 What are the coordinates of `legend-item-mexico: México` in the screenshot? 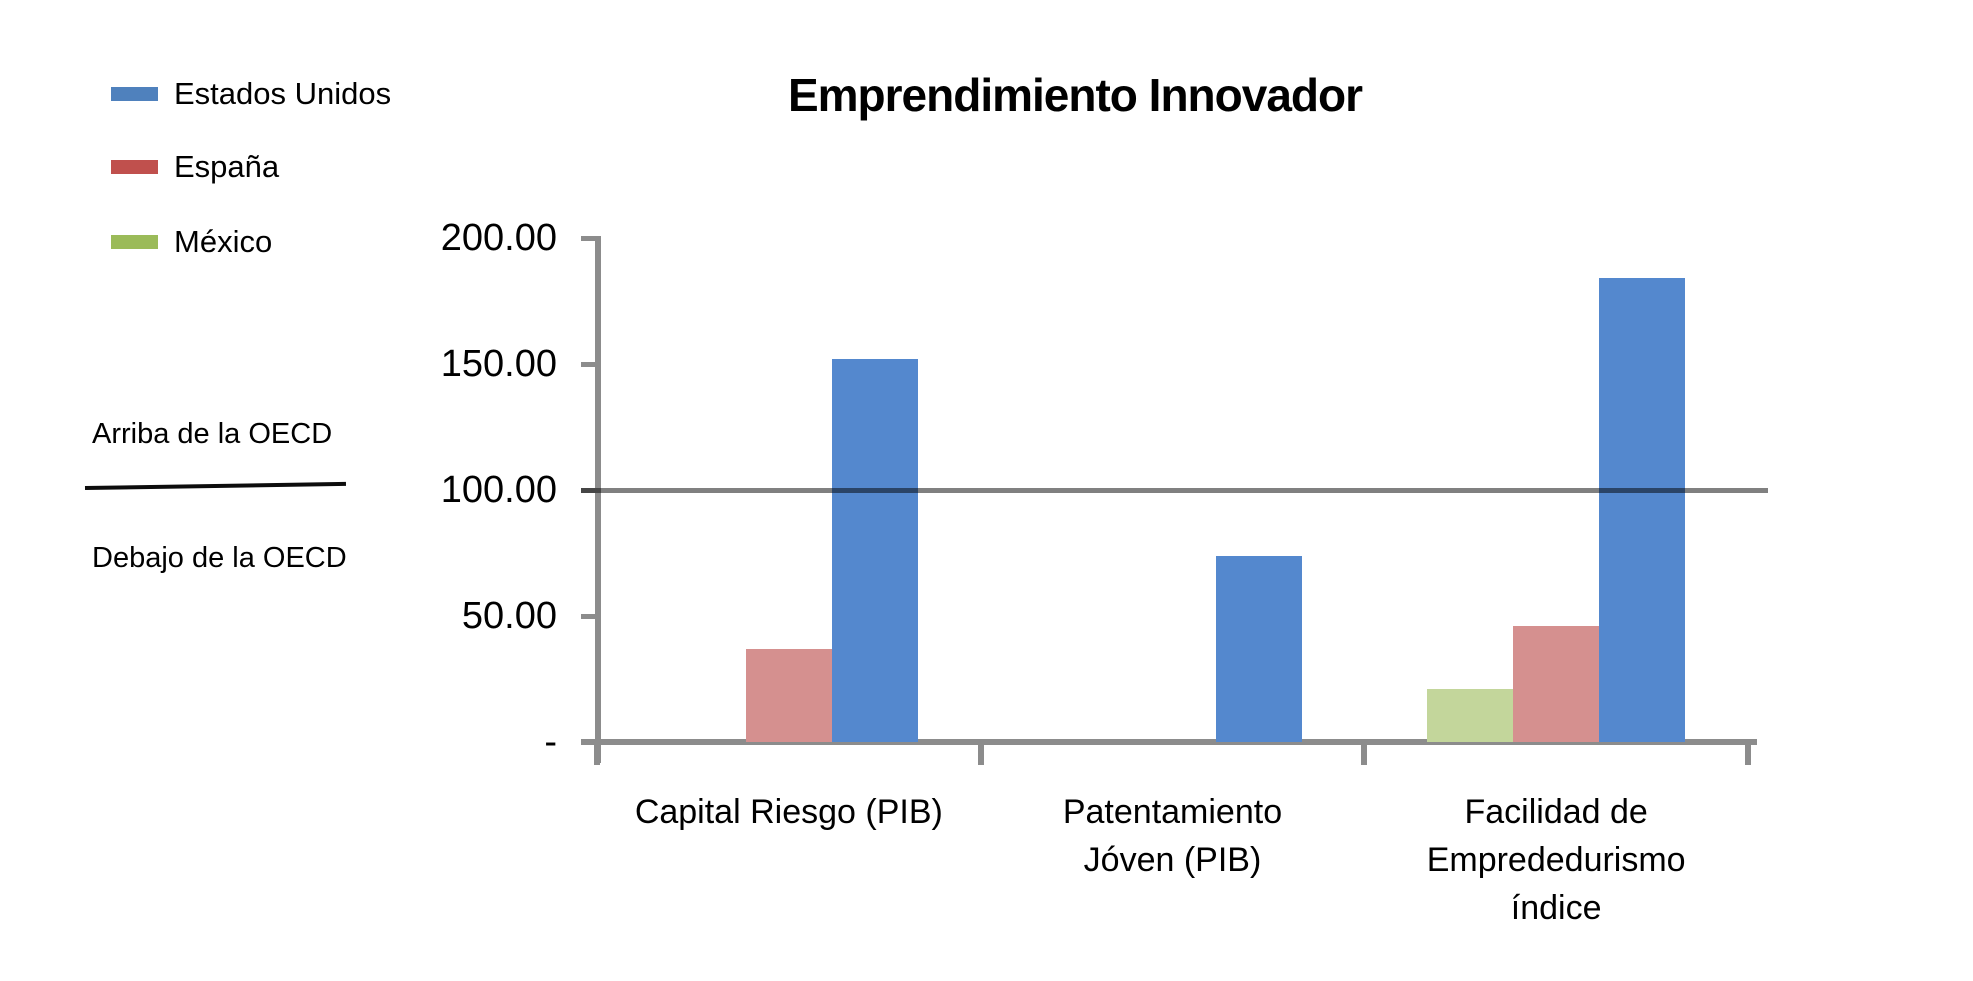 It's located at (191, 242).